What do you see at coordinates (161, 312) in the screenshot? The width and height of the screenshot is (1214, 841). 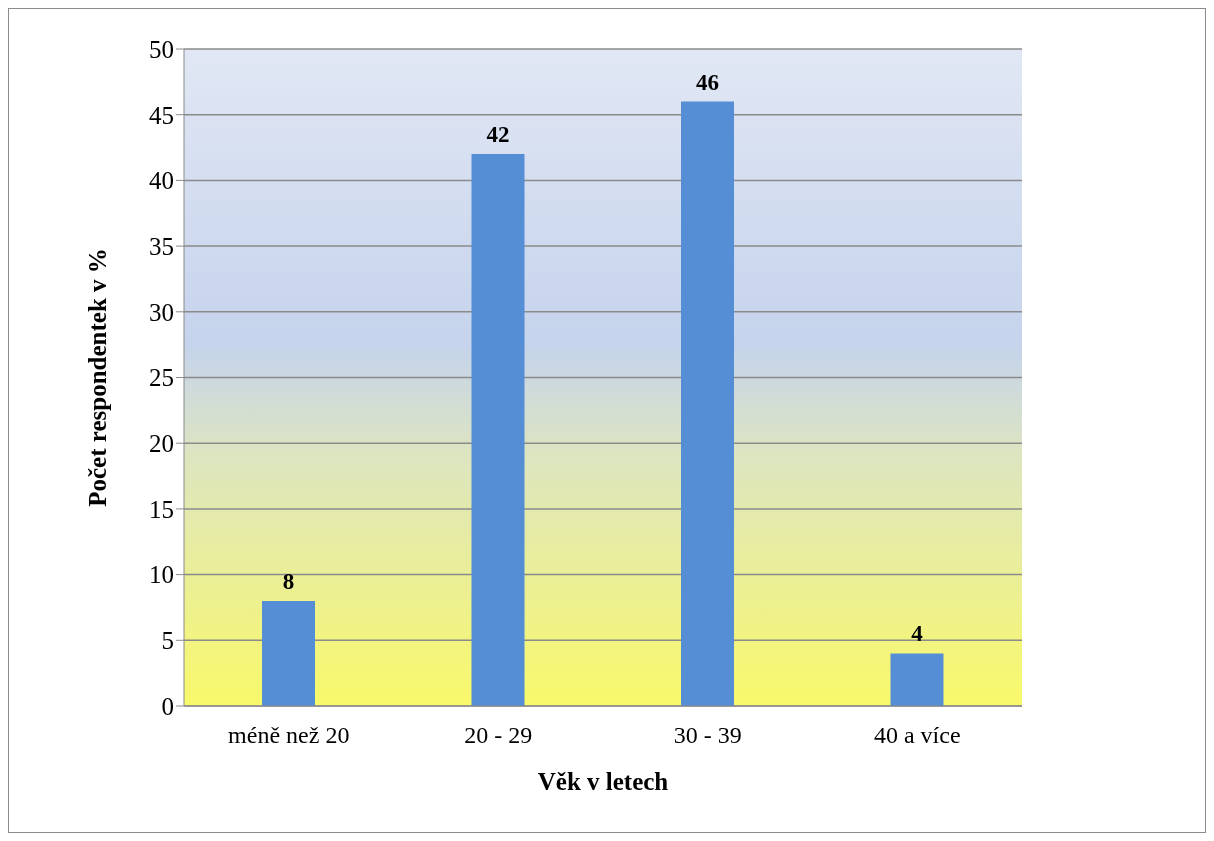 I see `y-tick-label: 30` at bounding box center [161, 312].